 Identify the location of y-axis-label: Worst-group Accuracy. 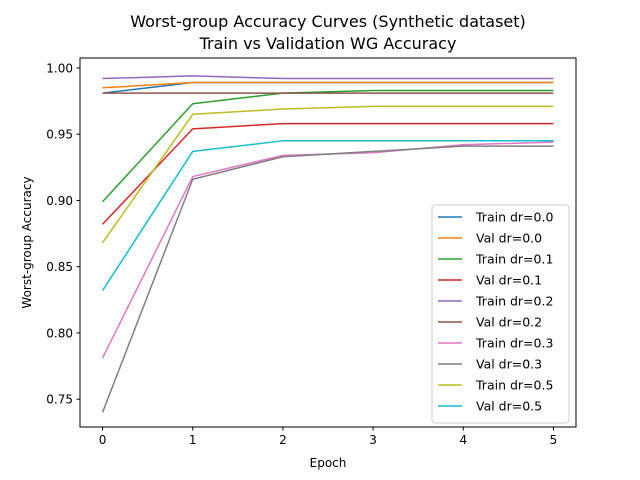
(27, 242).